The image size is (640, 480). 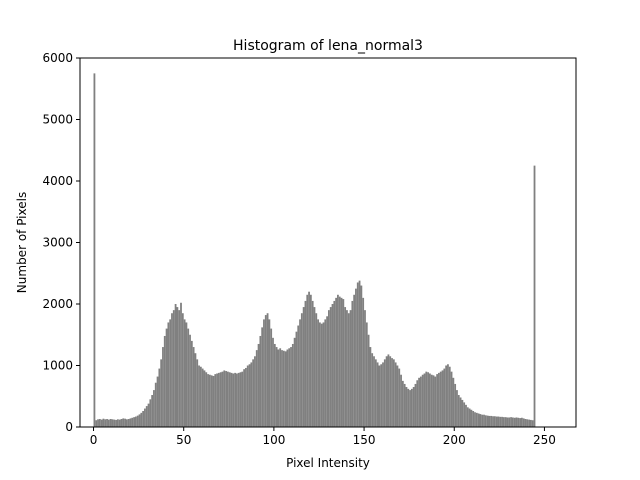 I want to click on x-axis-ticks: 0 50 100 150 200 250, so click(x=323, y=437).